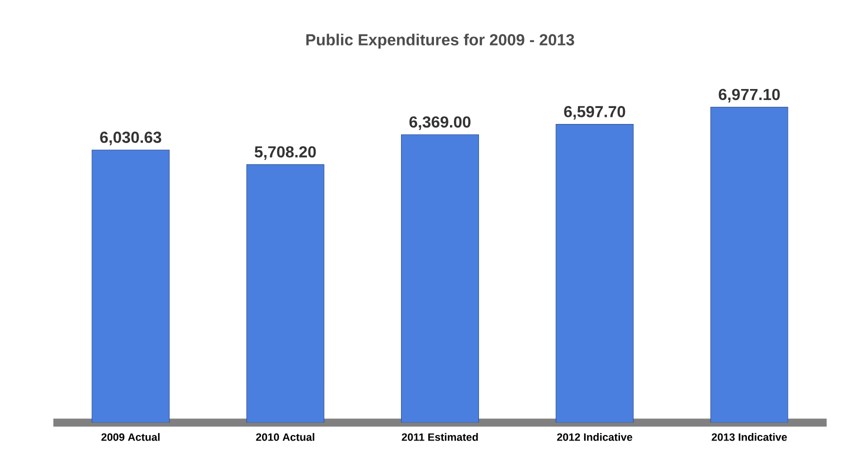 The height and width of the screenshot is (452, 866). I want to click on data-label: 6,369.00, so click(439, 123).